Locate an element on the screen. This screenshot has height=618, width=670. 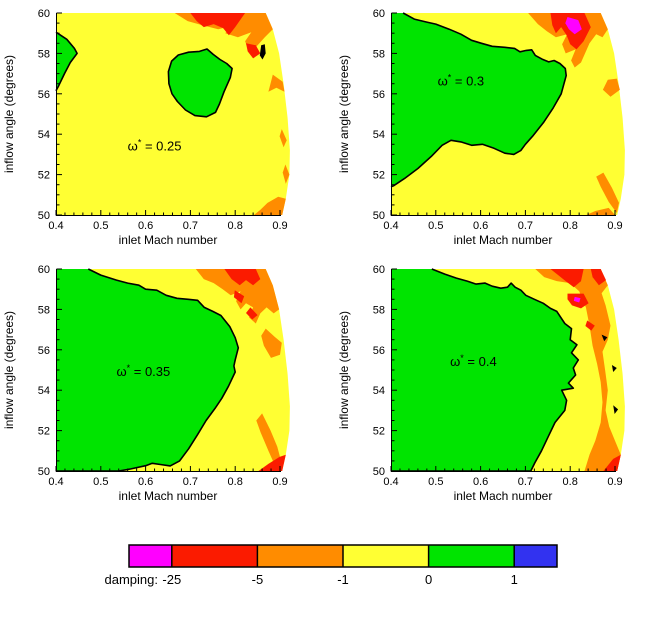
colorbar-boundary-value: 1 is located at coordinates (514, 579).